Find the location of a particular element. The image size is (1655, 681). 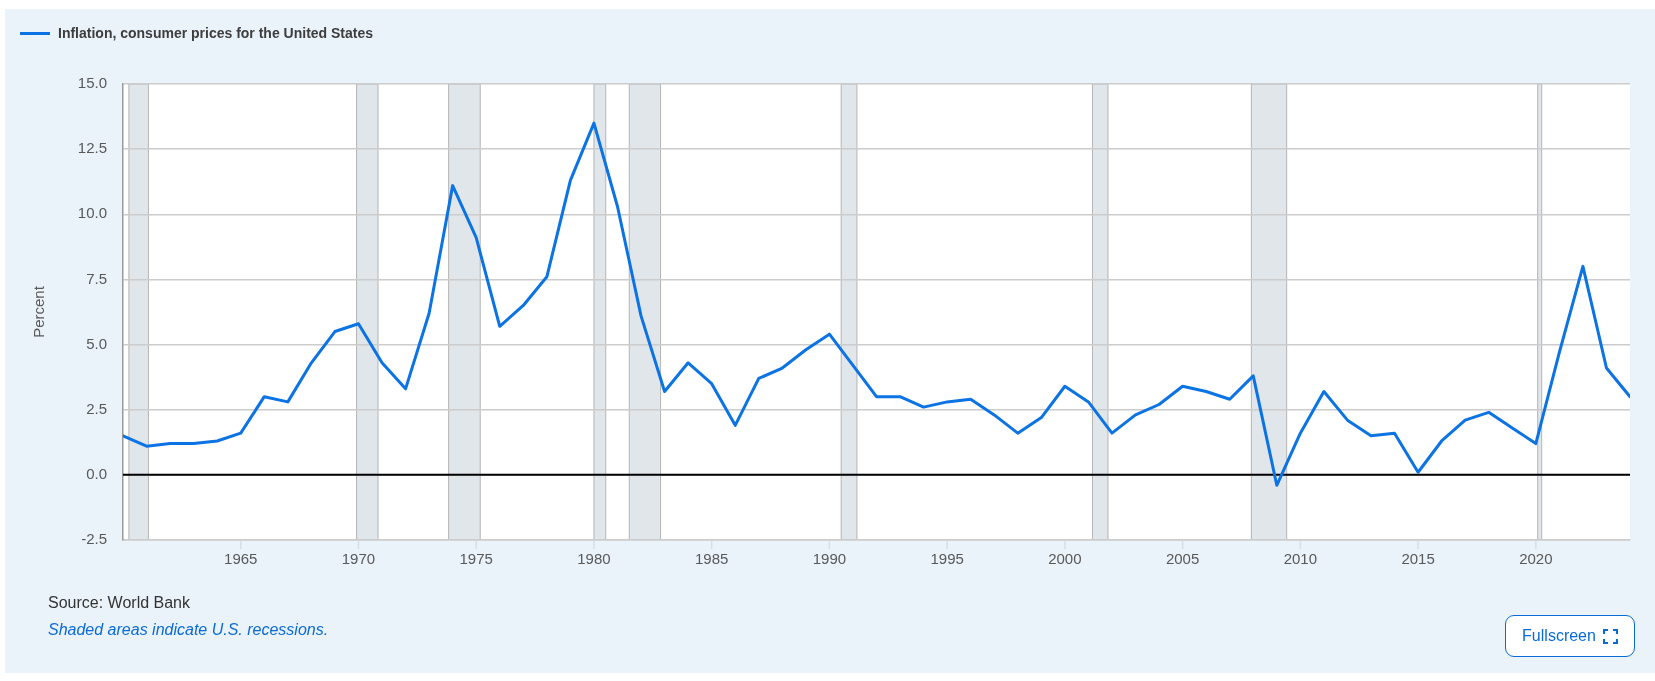

x-tick-label: 1980 is located at coordinates (594, 559).